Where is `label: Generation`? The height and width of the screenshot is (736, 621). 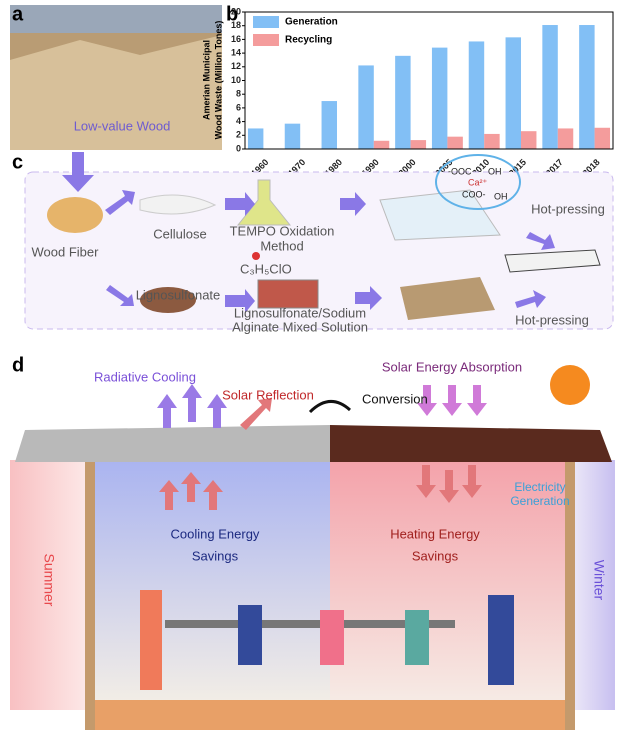 label: Generation is located at coordinates (539, 501).